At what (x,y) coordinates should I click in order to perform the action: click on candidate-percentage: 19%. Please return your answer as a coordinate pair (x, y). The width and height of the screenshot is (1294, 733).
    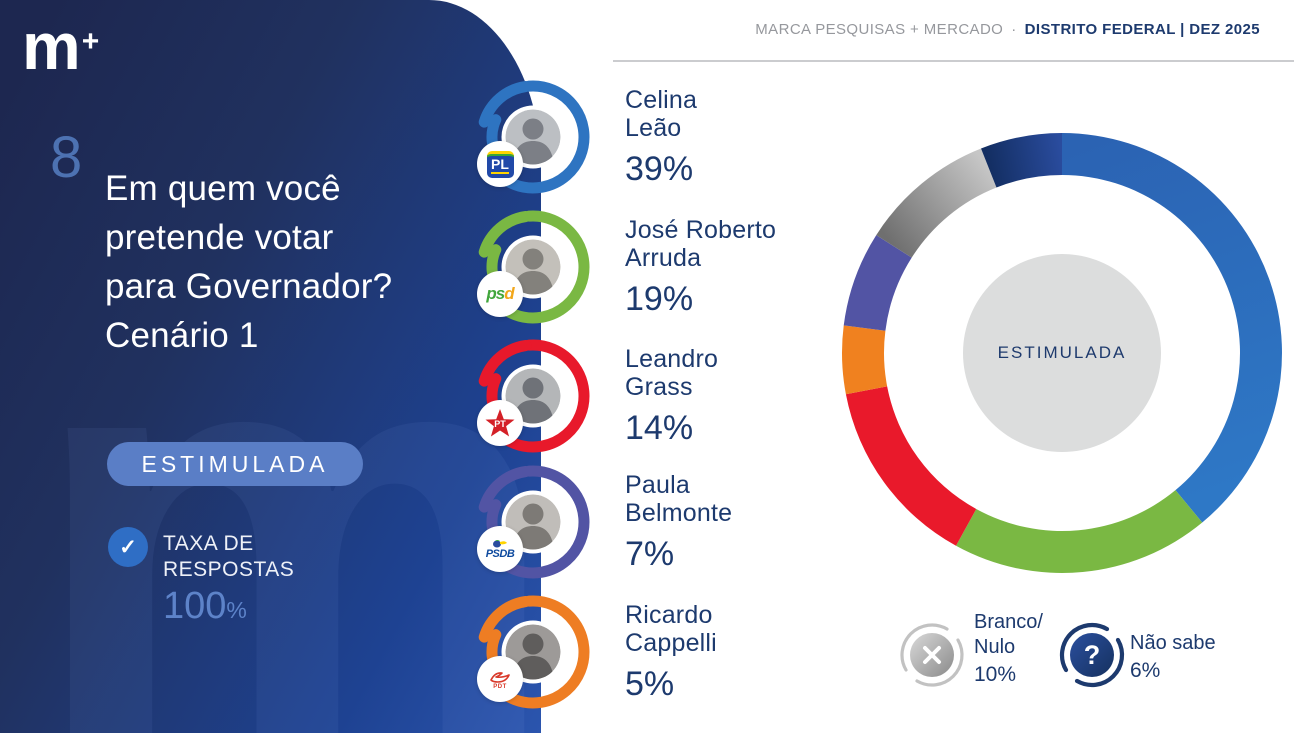
    Looking at the image, I should click on (659, 299).